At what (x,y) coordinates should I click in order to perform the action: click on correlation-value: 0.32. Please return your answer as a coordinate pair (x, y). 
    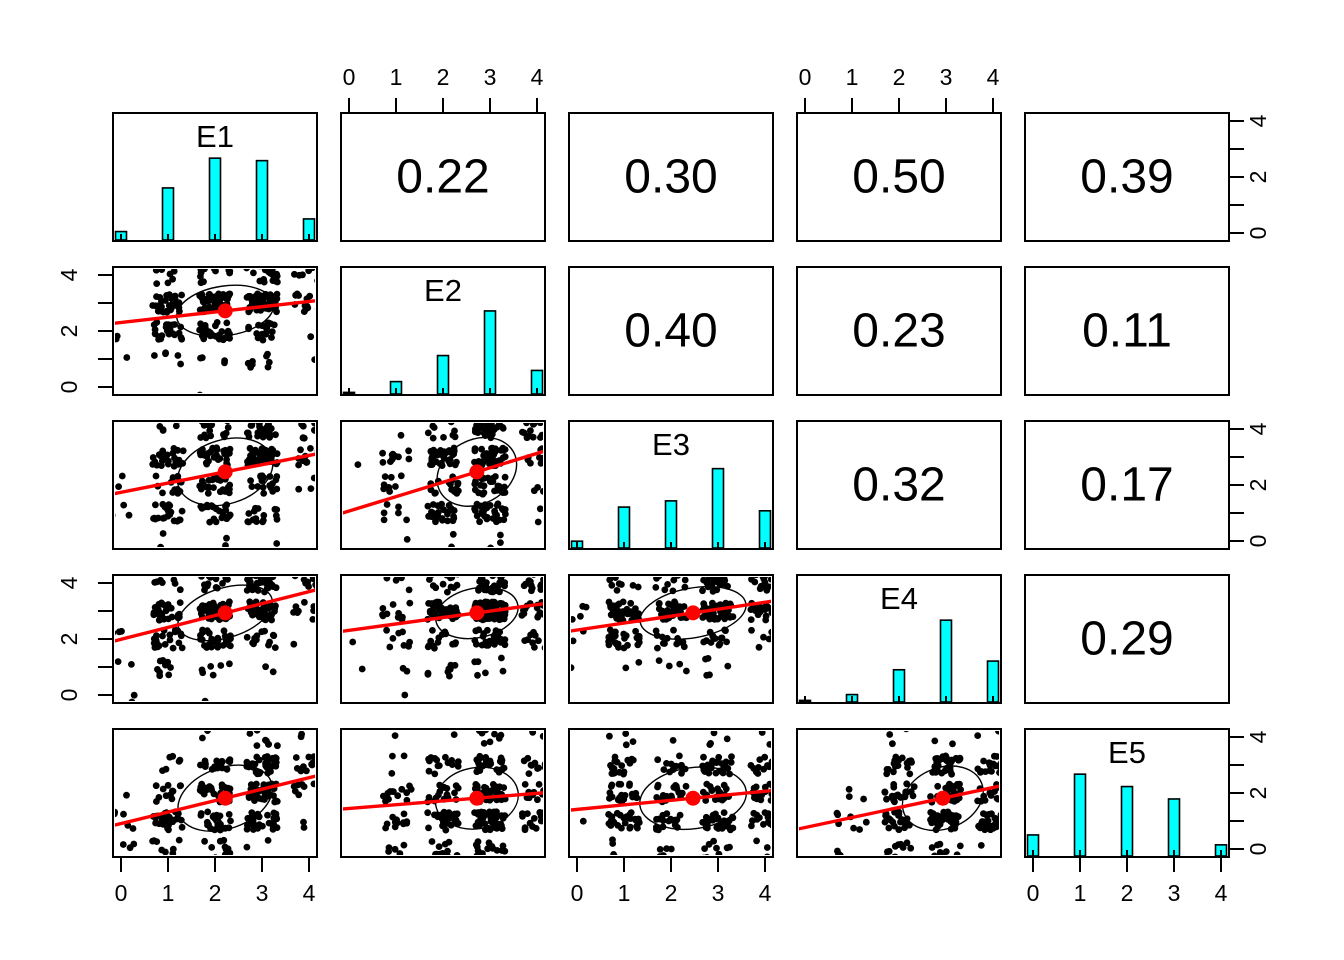
    Looking at the image, I should click on (898, 485).